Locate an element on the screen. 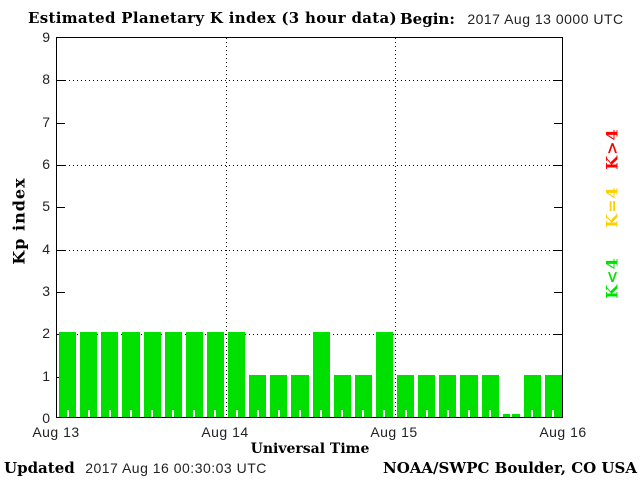 This screenshot has height=480, width=640. begin-label: Begin: is located at coordinates (427, 19).